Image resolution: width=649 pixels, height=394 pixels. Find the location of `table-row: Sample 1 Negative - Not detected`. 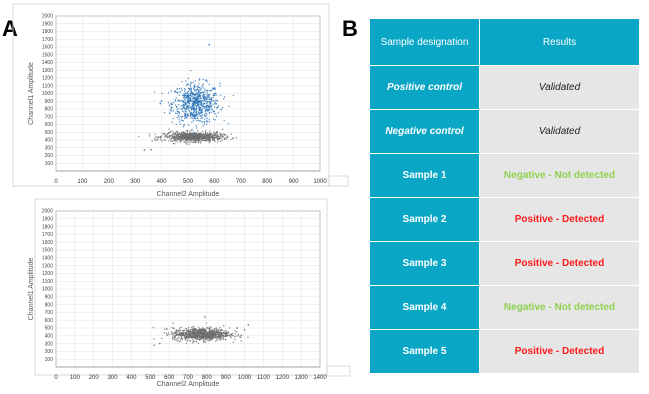

table-row: Sample 1 Negative - Not detected is located at coordinates (504, 175).